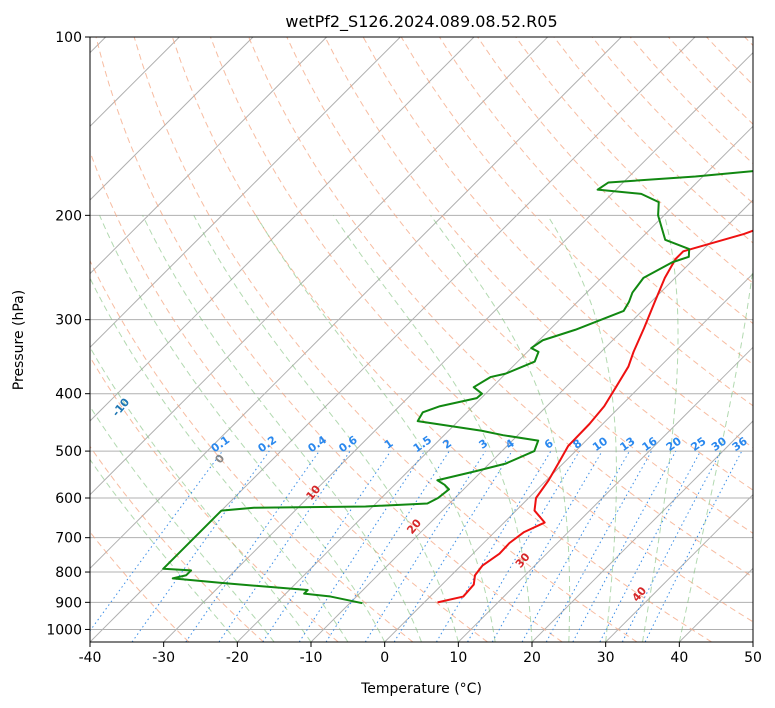 Image resolution: width=775 pixels, height=708 pixels. I want to click on y-axis-label: Pressure (hPa), so click(19, 340).